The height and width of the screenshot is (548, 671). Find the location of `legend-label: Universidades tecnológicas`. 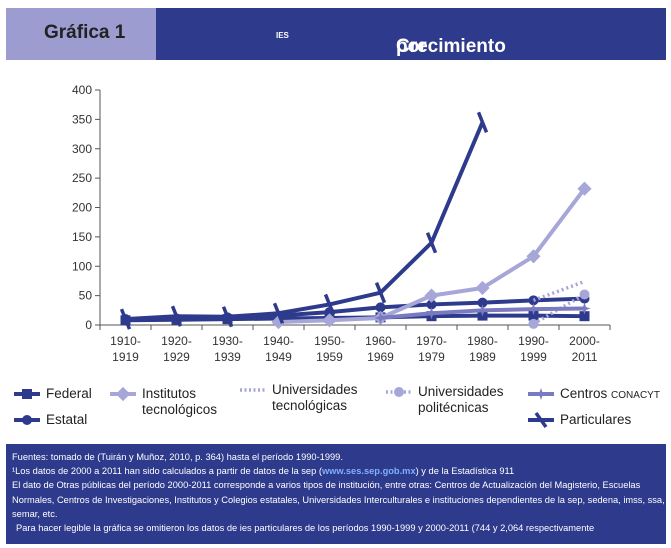

legend-label: Universidades tecnológicas is located at coordinates (315, 397).